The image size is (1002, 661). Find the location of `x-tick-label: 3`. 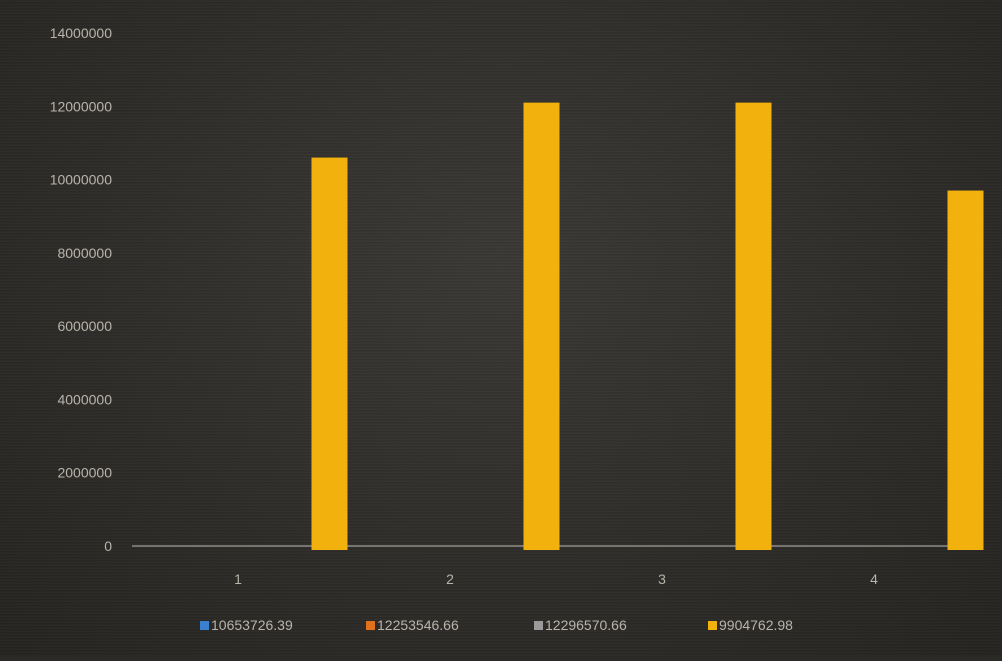

x-tick-label: 3 is located at coordinates (662, 579).